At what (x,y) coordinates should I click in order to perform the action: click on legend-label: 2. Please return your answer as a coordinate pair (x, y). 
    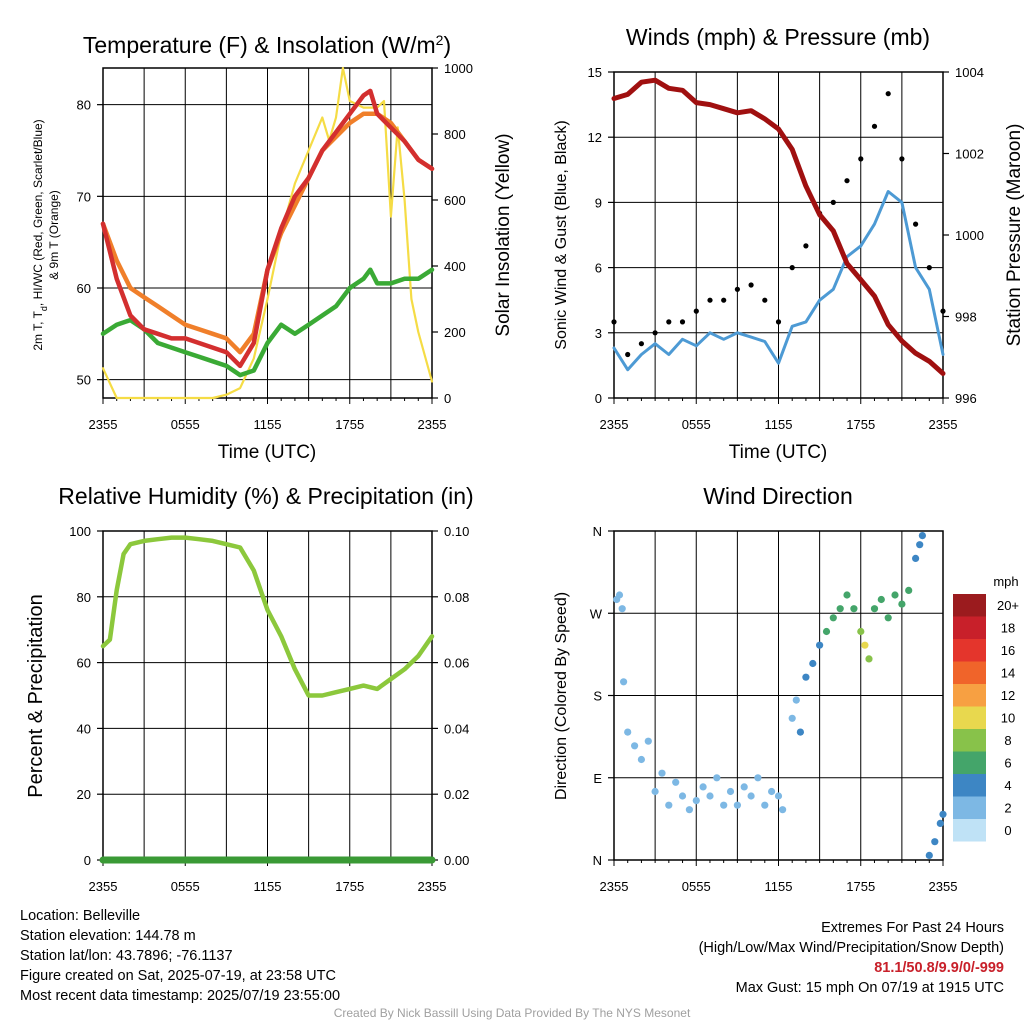
    Looking at the image, I should click on (1007, 808).